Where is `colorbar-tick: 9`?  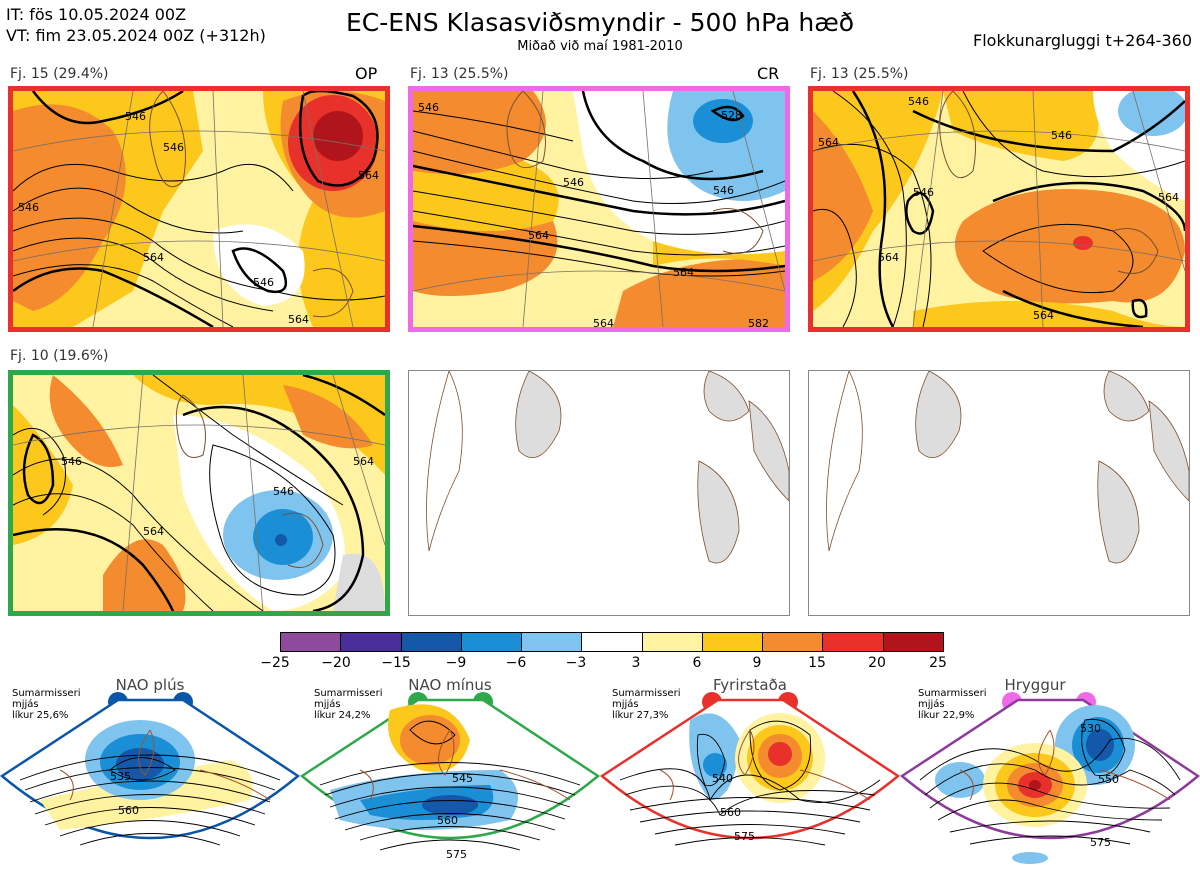 colorbar-tick: 9 is located at coordinates (757, 663).